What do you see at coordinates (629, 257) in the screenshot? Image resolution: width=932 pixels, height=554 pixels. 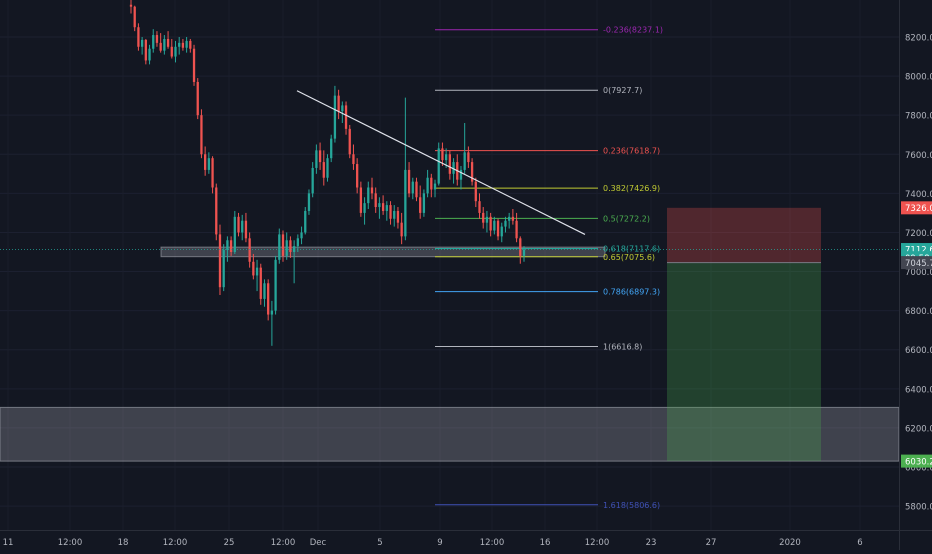 I see `fib-level-label: 0.65(7075.6)` at bounding box center [629, 257].